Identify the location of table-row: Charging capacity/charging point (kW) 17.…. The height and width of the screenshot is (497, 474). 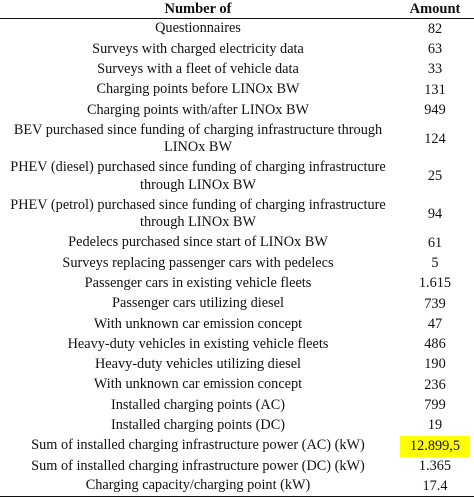
(237, 487).